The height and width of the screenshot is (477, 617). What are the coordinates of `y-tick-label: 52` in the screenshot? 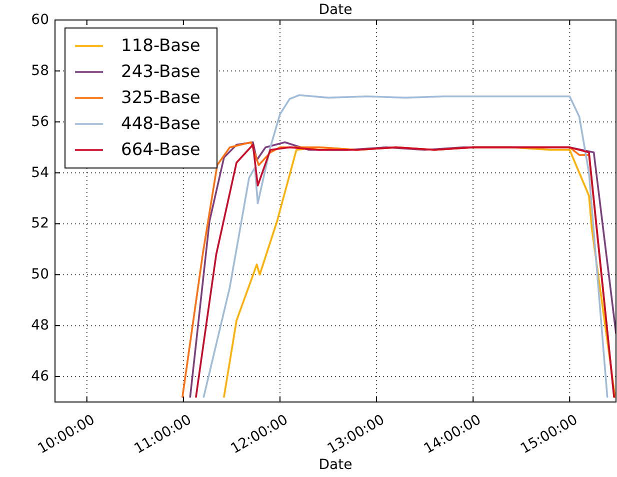 It's located at (40, 224).